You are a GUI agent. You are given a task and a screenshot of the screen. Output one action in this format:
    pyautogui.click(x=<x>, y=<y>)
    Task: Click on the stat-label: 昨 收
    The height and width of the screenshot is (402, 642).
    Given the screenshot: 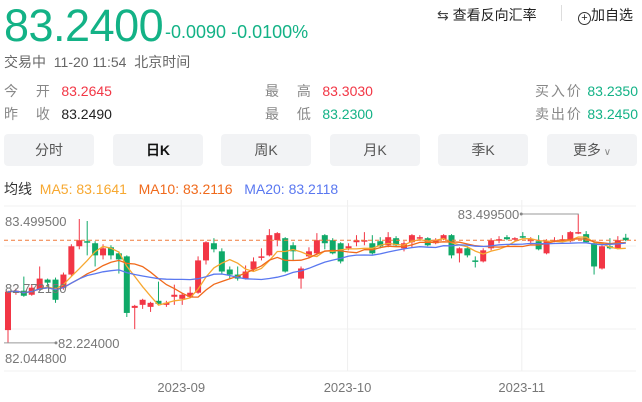 What is the action you would take?
    pyautogui.click(x=30, y=114)
    